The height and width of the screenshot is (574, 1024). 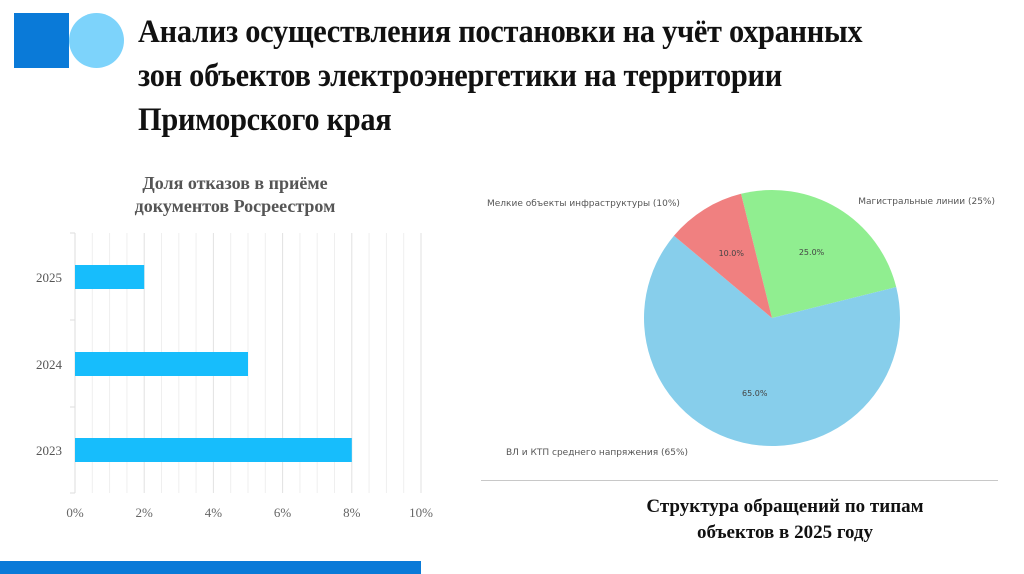 What do you see at coordinates (352, 512) in the screenshot?
I see `x-tick-label: 8%` at bounding box center [352, 512].